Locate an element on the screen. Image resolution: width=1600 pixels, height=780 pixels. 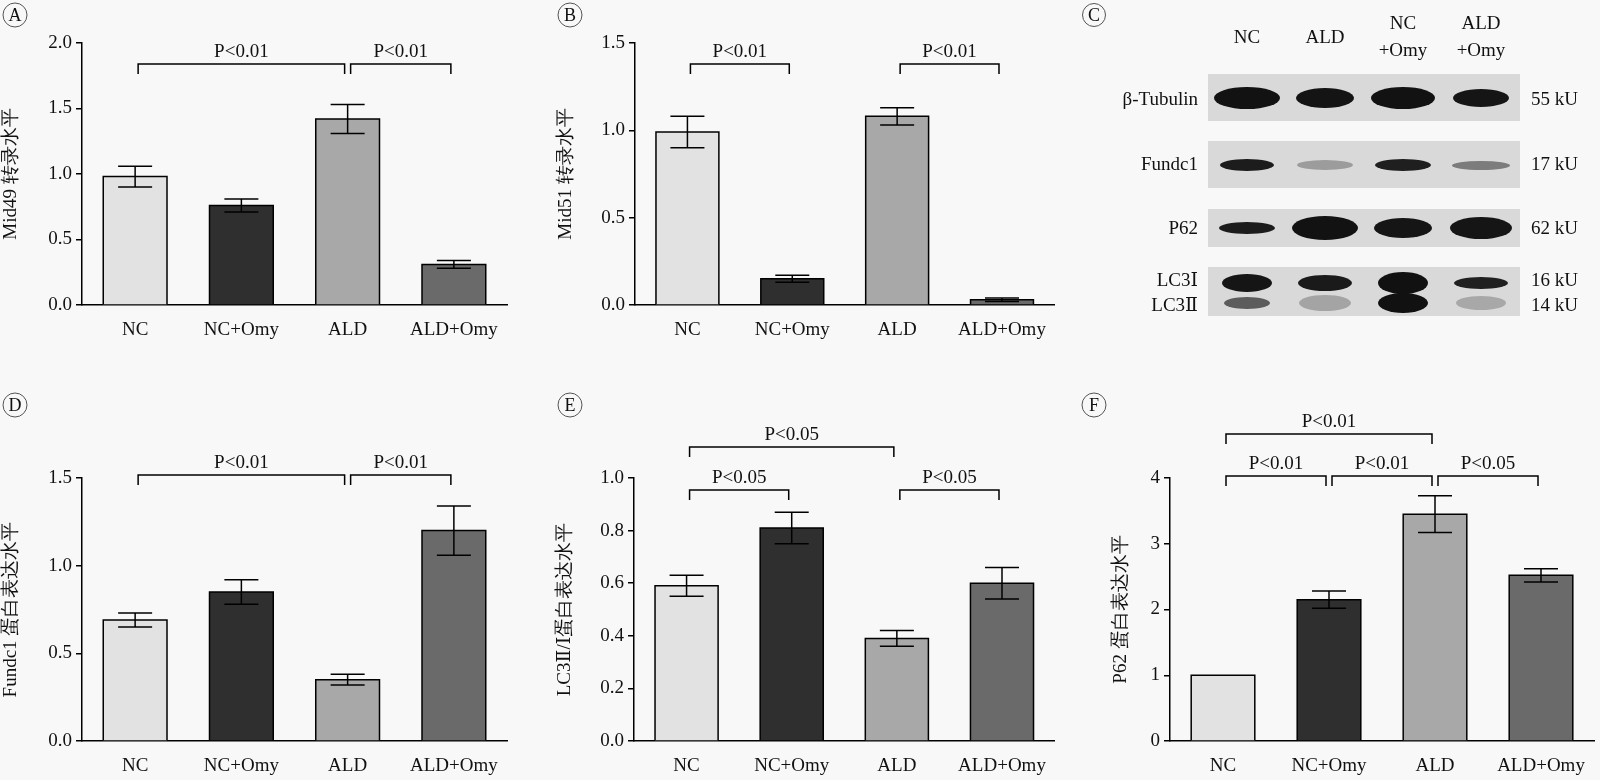
y-tick-label: 0.8 is located at coordinates (612, 529).